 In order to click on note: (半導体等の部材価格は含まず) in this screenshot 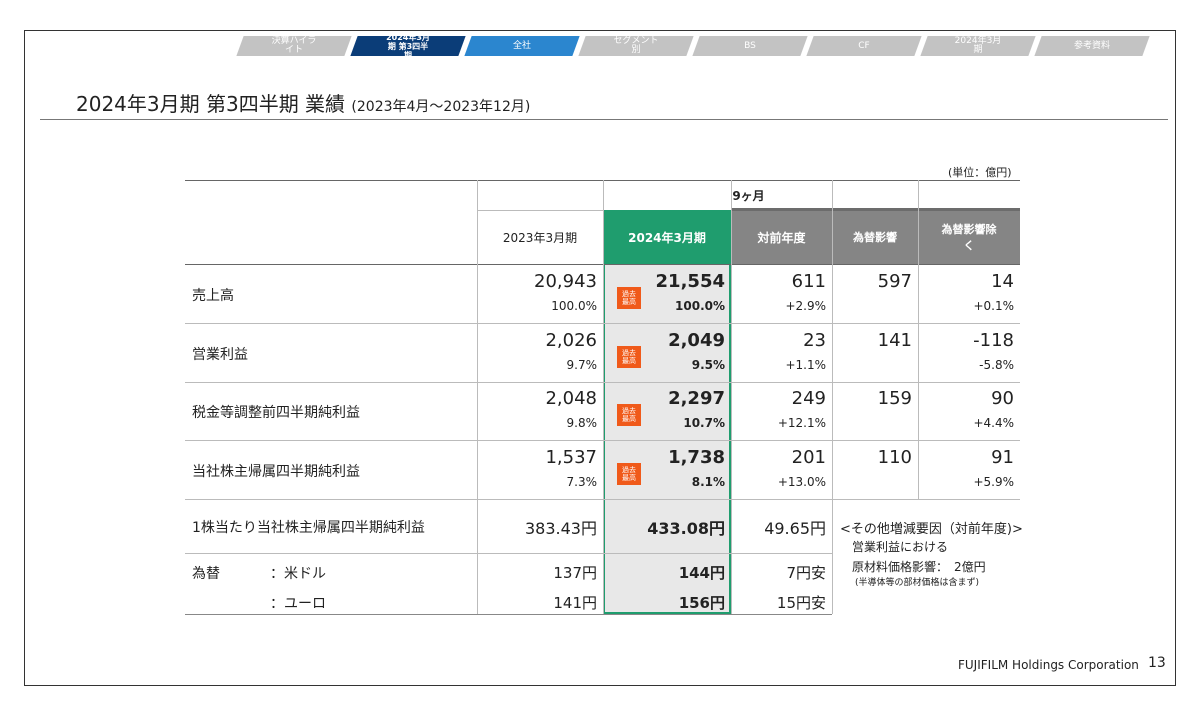, I will do `click(917, 583)`.